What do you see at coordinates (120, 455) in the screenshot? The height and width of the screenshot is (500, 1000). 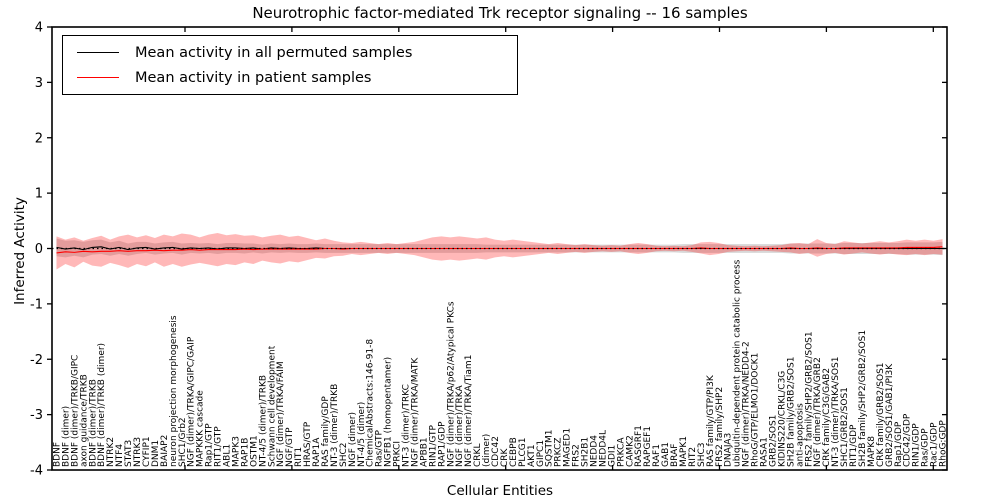 I see `x-category-label: NTF4` at bounding box center [120, 455].